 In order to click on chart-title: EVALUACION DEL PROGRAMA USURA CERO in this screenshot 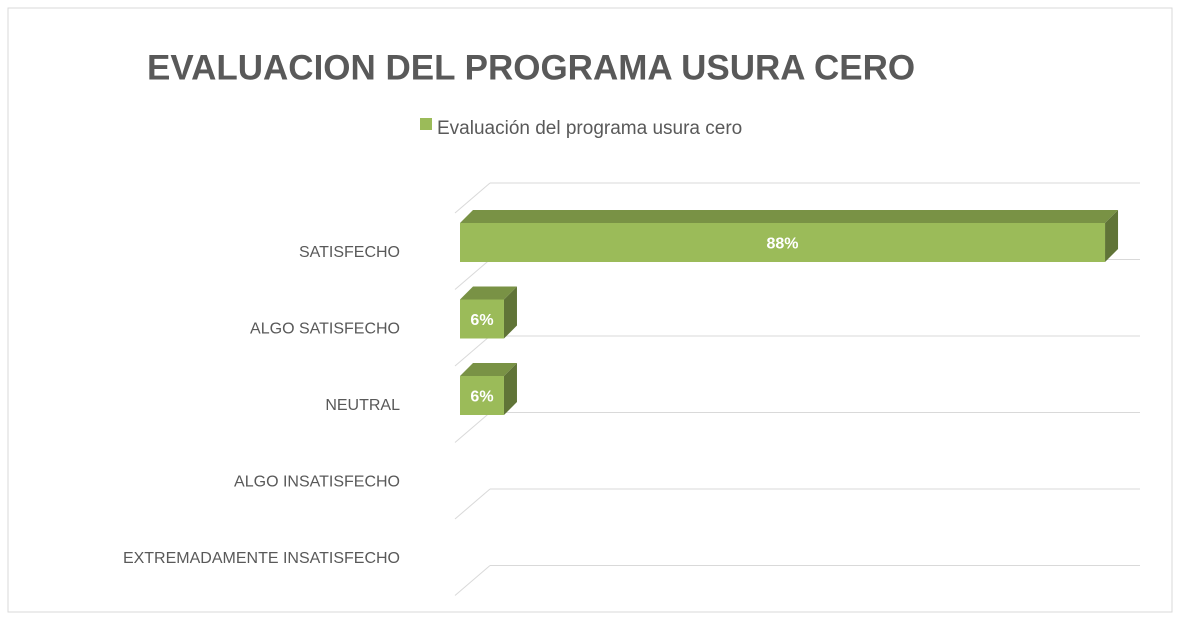, I will do `click(531, 67)`.